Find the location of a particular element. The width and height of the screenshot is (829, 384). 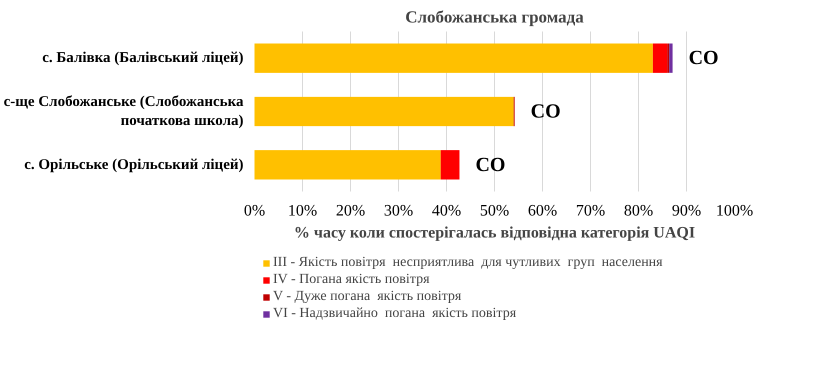

x-tick-label: 0% is located at coordinates (255, 211).